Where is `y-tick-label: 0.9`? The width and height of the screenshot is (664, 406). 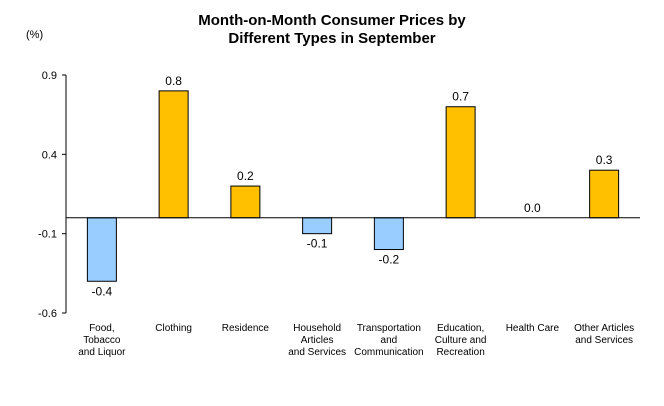 y-tick-label: 0.9 is located at coordinates (49, 76).